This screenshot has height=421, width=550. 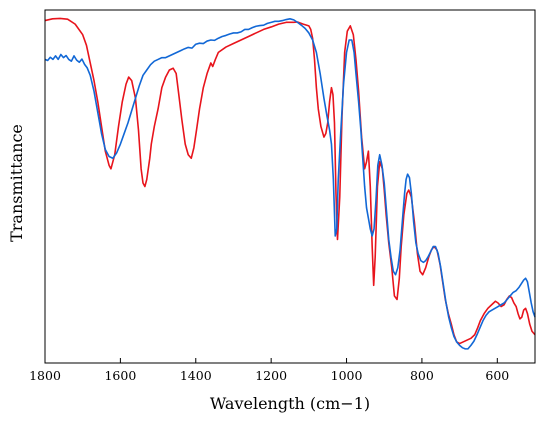 I want to click on x-axis-title: Wavelength (cm−1), so click(x=290, y=403).